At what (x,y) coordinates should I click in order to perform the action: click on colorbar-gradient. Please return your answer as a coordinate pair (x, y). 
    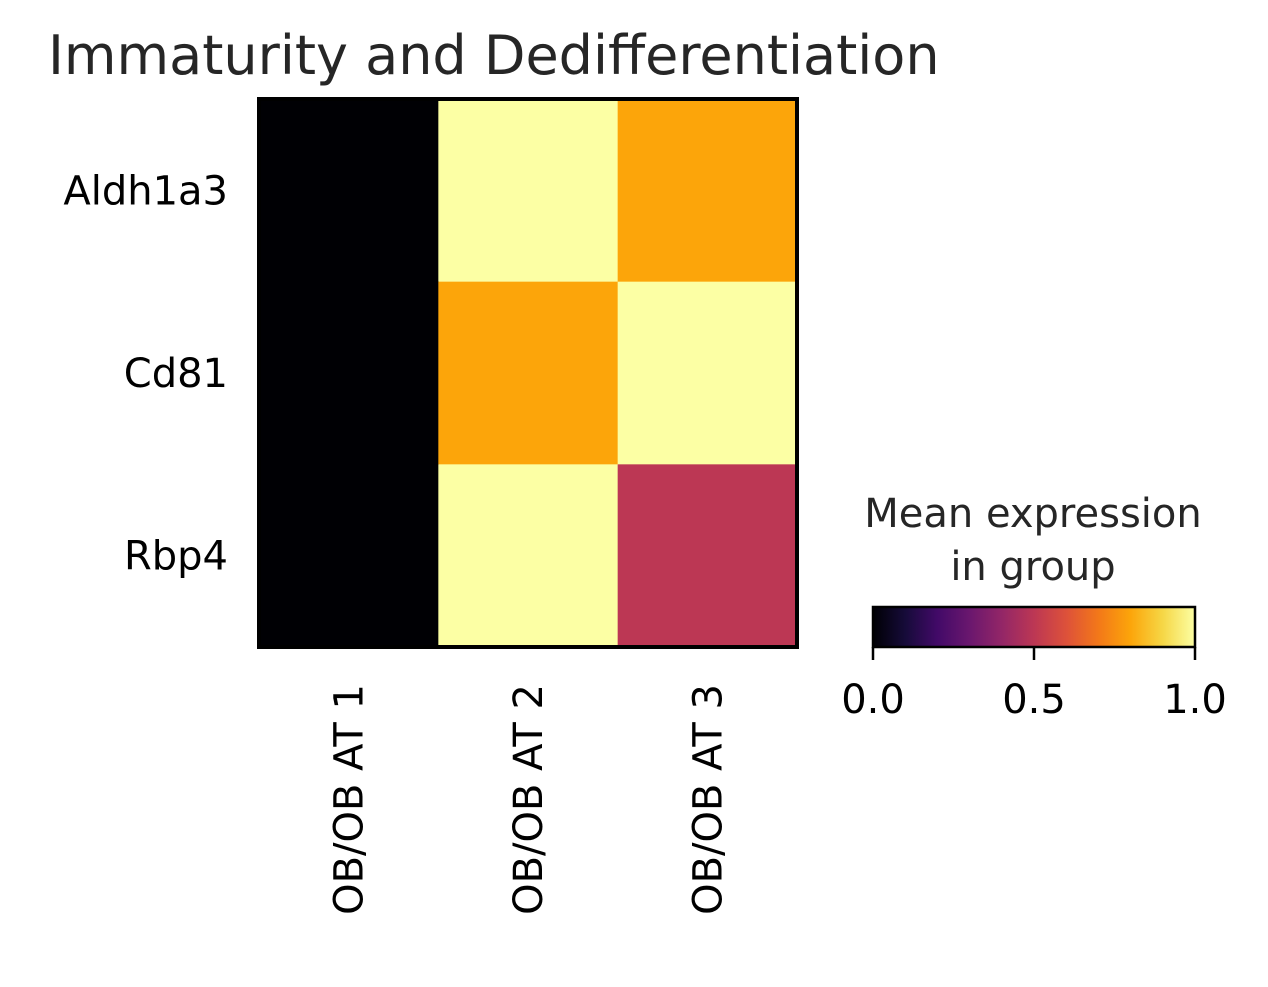
    Looking at the image, I should click on (1034, 627).